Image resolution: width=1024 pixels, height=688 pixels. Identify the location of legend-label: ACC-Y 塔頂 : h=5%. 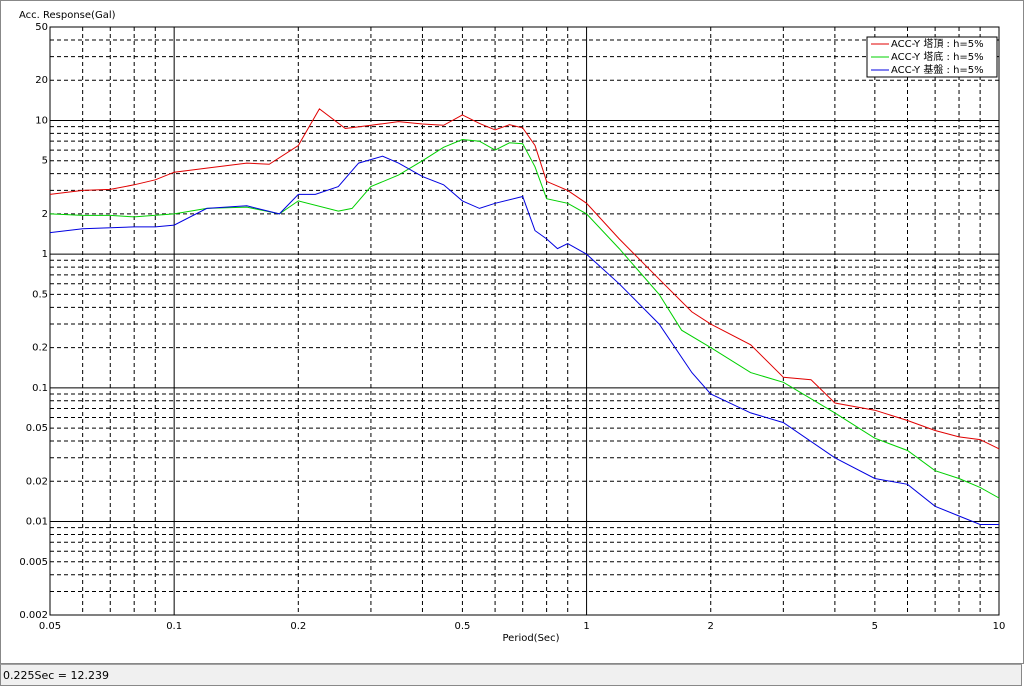
(937, 43).